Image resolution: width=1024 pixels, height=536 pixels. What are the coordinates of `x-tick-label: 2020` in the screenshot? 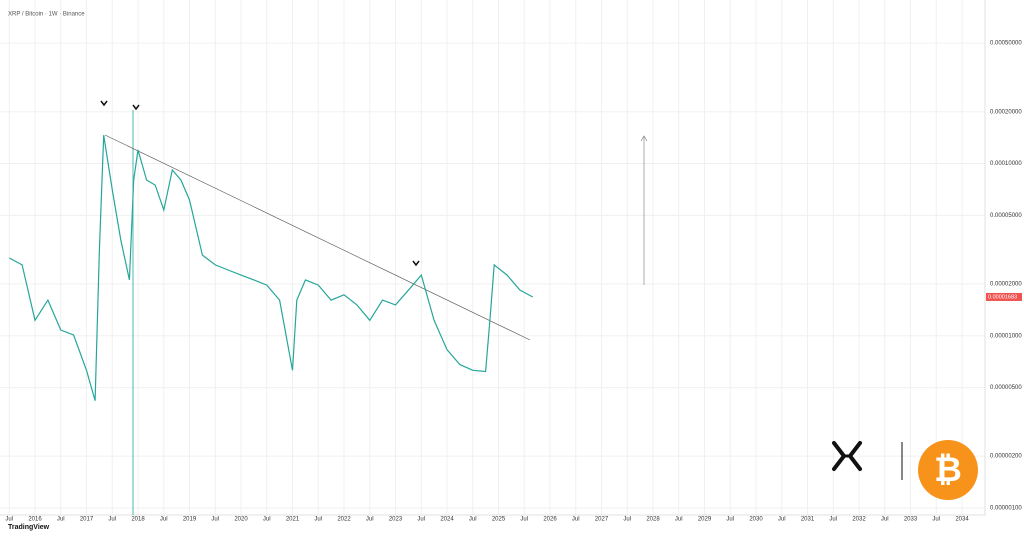 It's located at (241, 520).